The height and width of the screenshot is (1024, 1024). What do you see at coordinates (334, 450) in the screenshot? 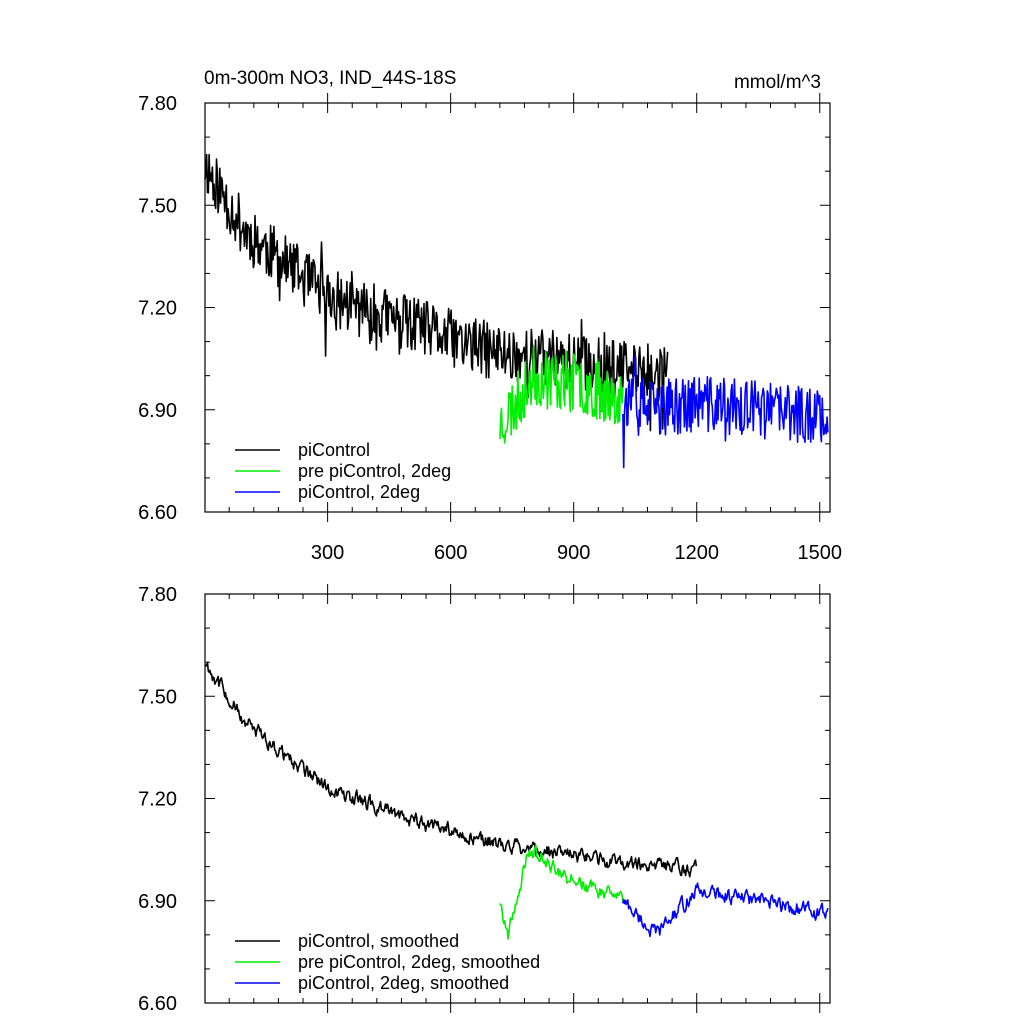
I see `legend-label: piControl` at bounding box center [334, 450].